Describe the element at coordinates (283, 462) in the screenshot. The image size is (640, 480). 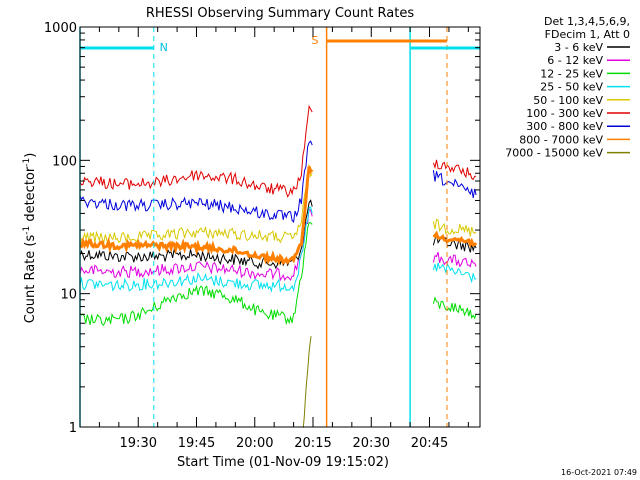
I see `x-axis-label: Start Time (01-Nov-09 19:15:02)` at that location.